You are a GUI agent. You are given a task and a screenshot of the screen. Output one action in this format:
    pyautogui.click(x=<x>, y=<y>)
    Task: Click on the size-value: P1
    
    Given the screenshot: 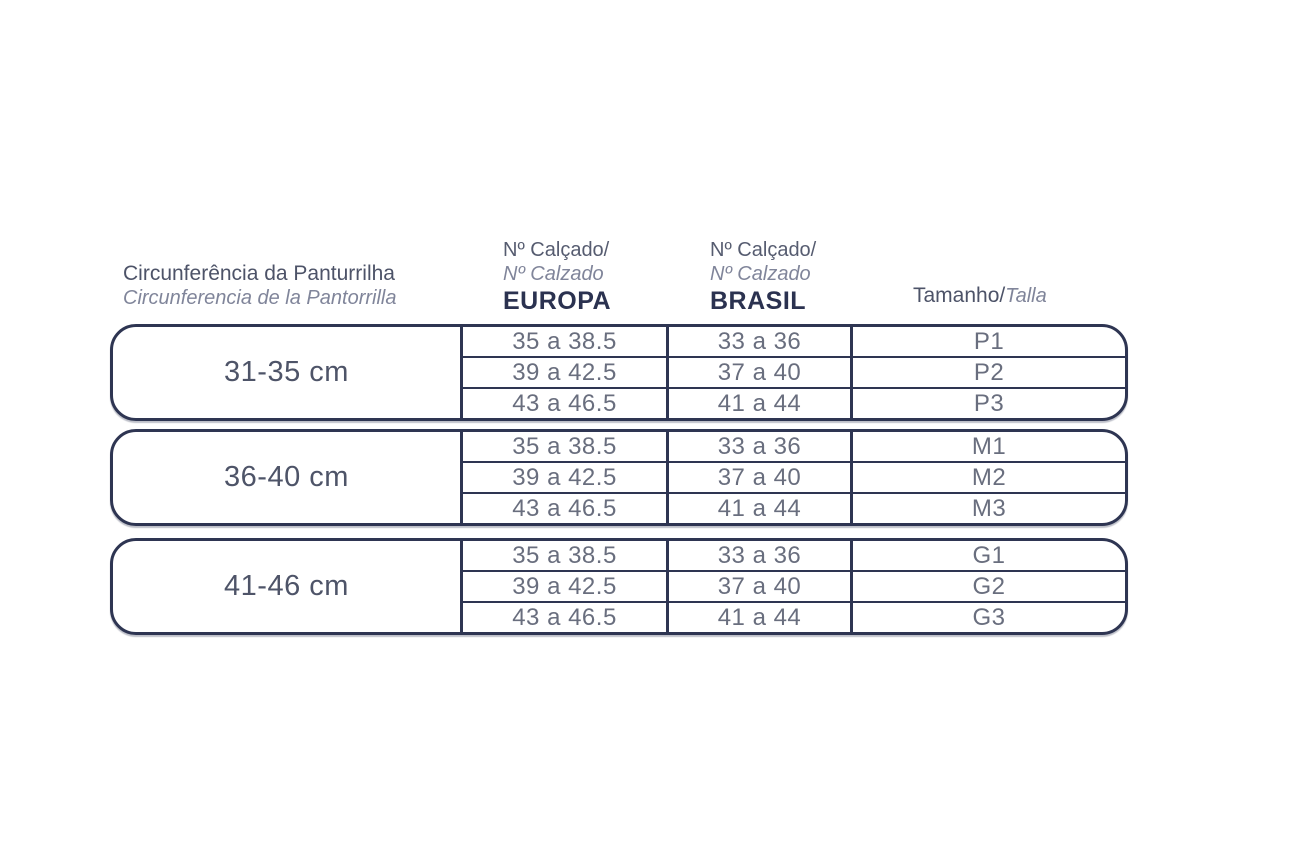 What is the action you would take?
    pyautogui.click(x=987, y=341)
    